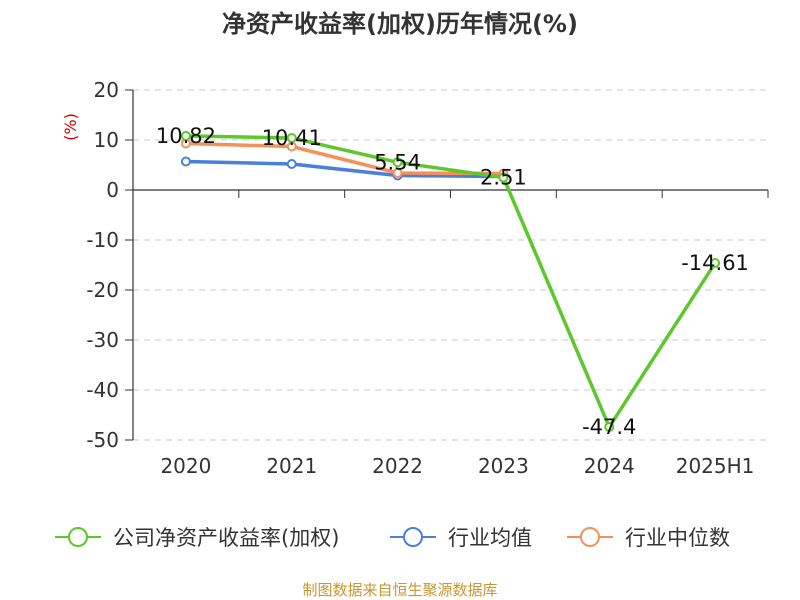  I want to click on data-label: 10.82, so click(186, 136).